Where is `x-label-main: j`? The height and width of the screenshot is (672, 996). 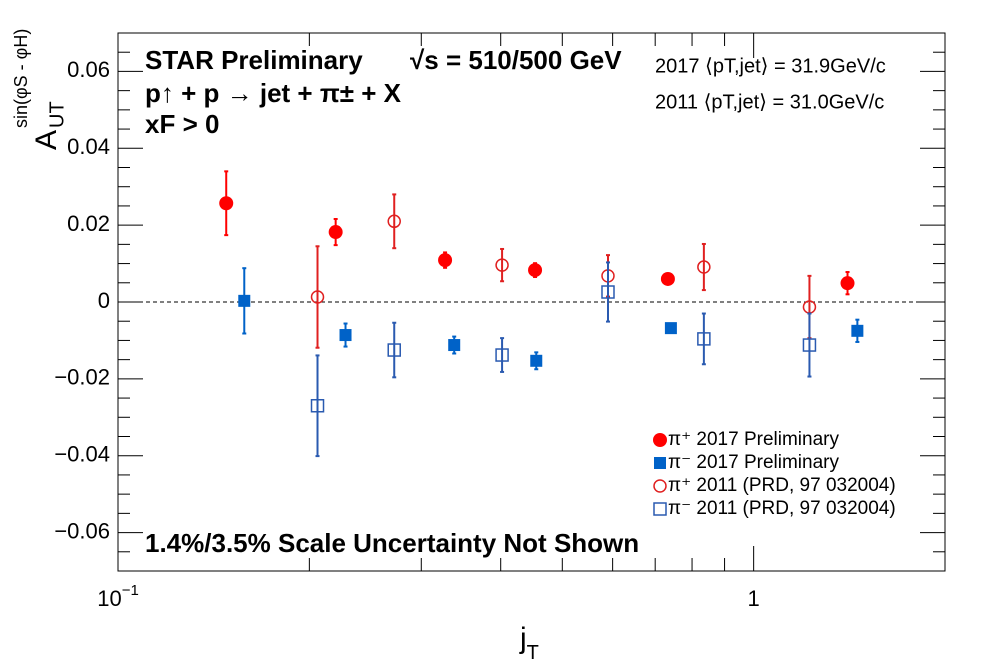
x-label-main: j is located at coordinates (523, 638).